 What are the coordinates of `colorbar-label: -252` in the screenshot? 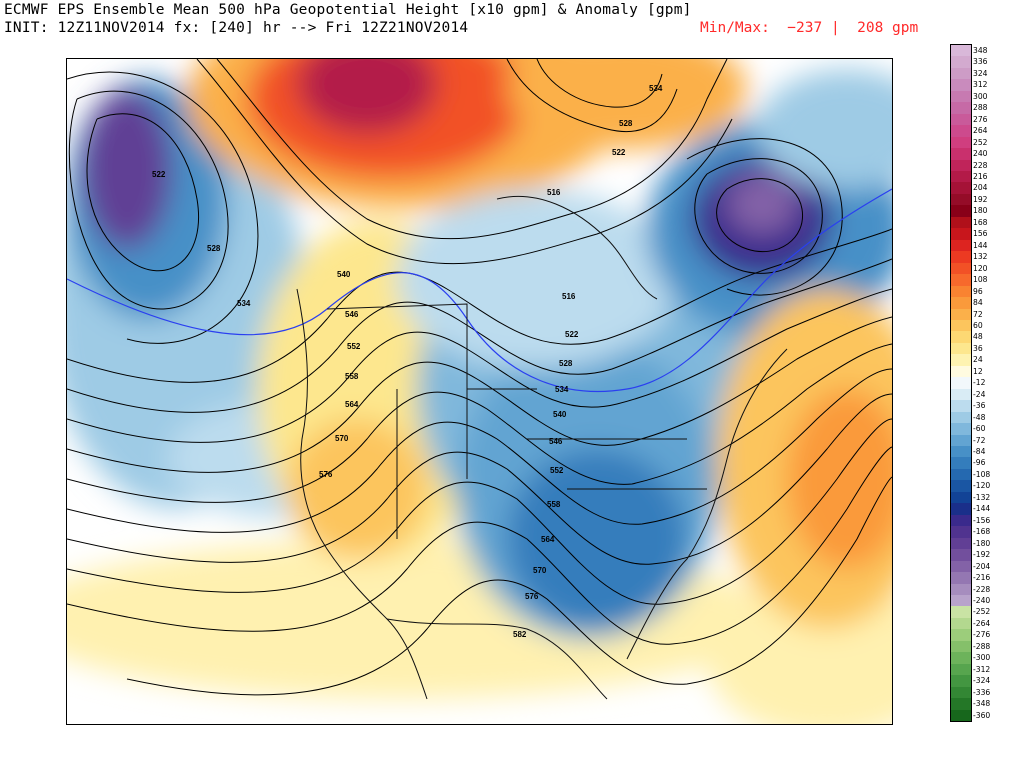 It's located at (982, 612).